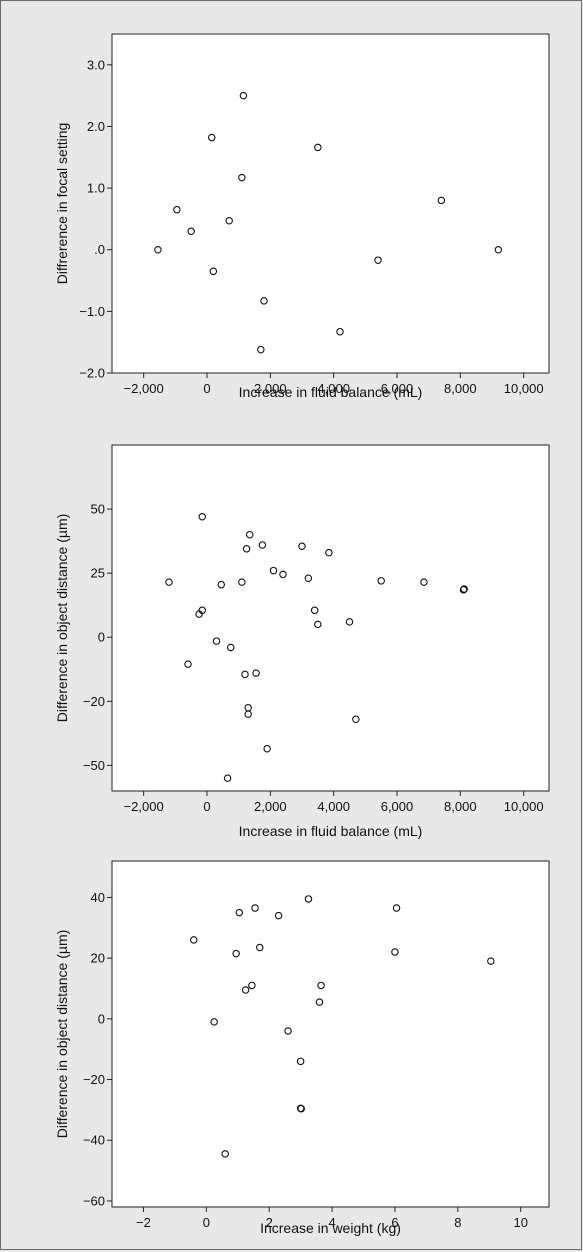 The image size is (583, 1252). I want to click on y-tick-label: −60, so click(94, 1200).